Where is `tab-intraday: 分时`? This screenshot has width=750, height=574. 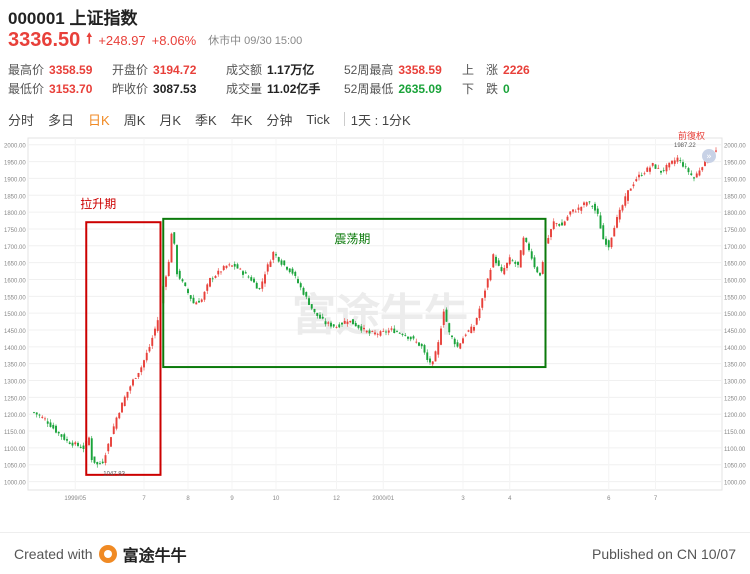
tab-intraday: 分时 is located at coordinates (21, 120).